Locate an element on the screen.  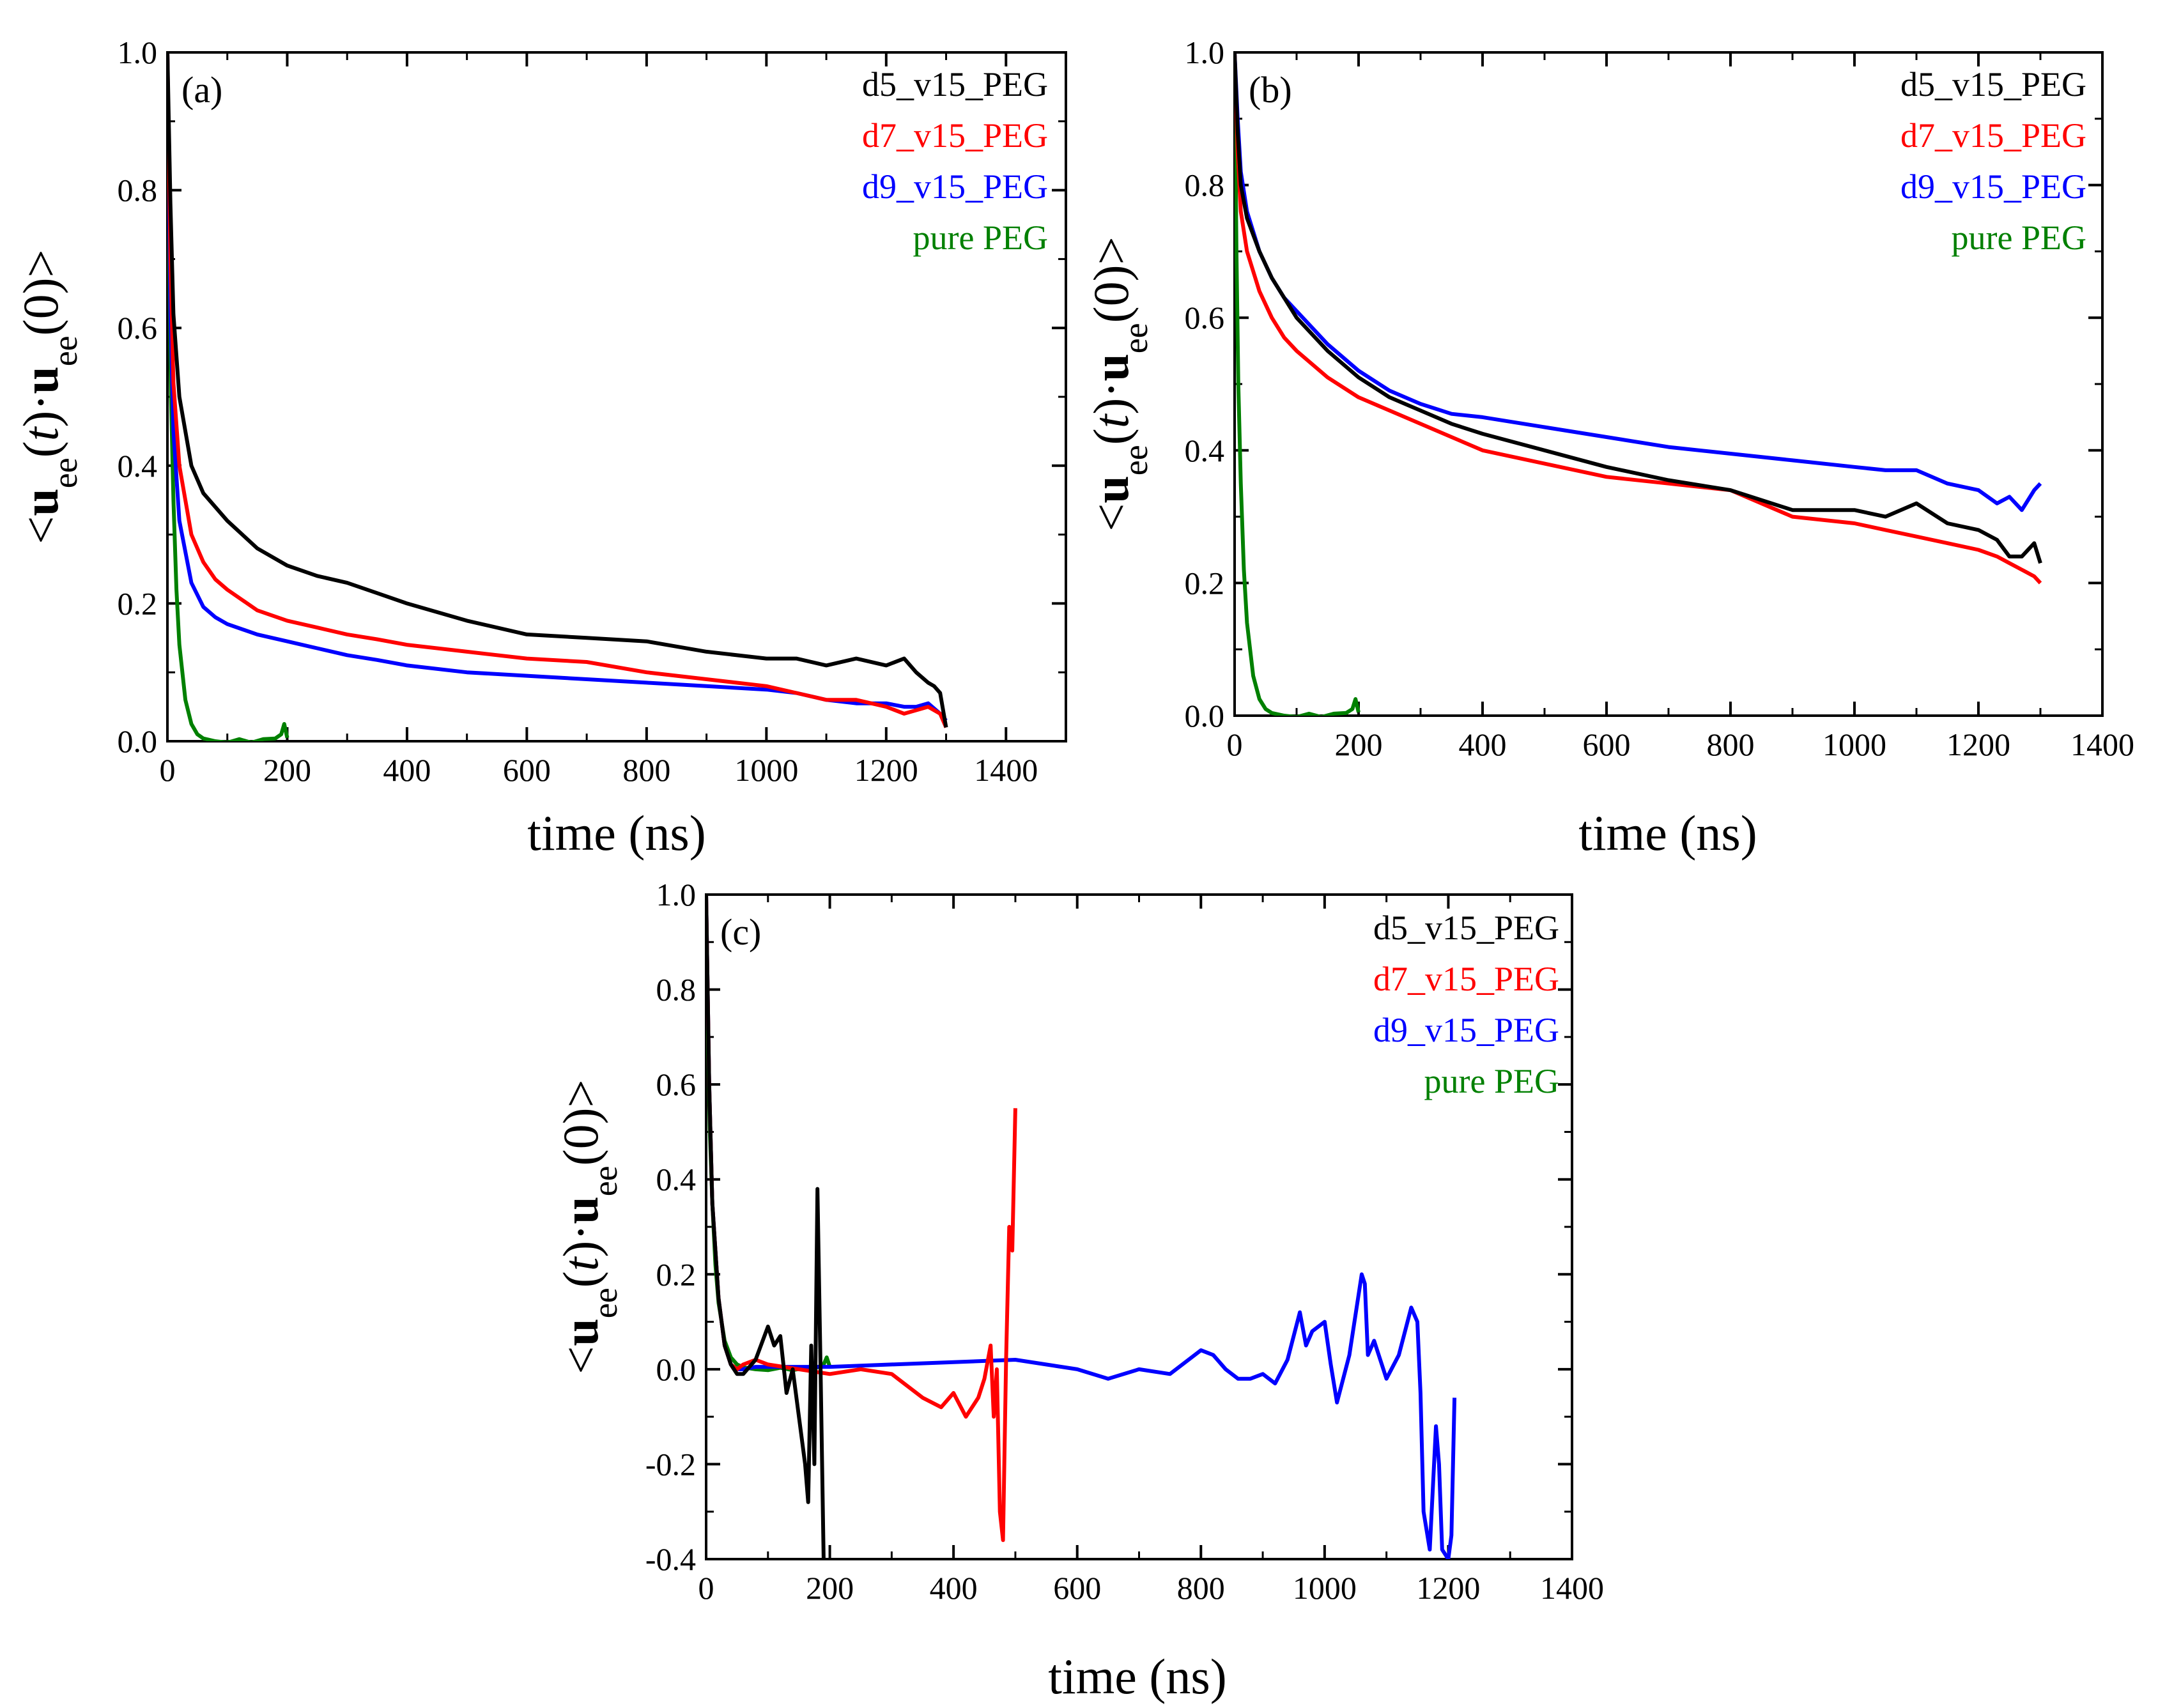
y-tick-label: -0.4 is located at coordinates (670, 1559).